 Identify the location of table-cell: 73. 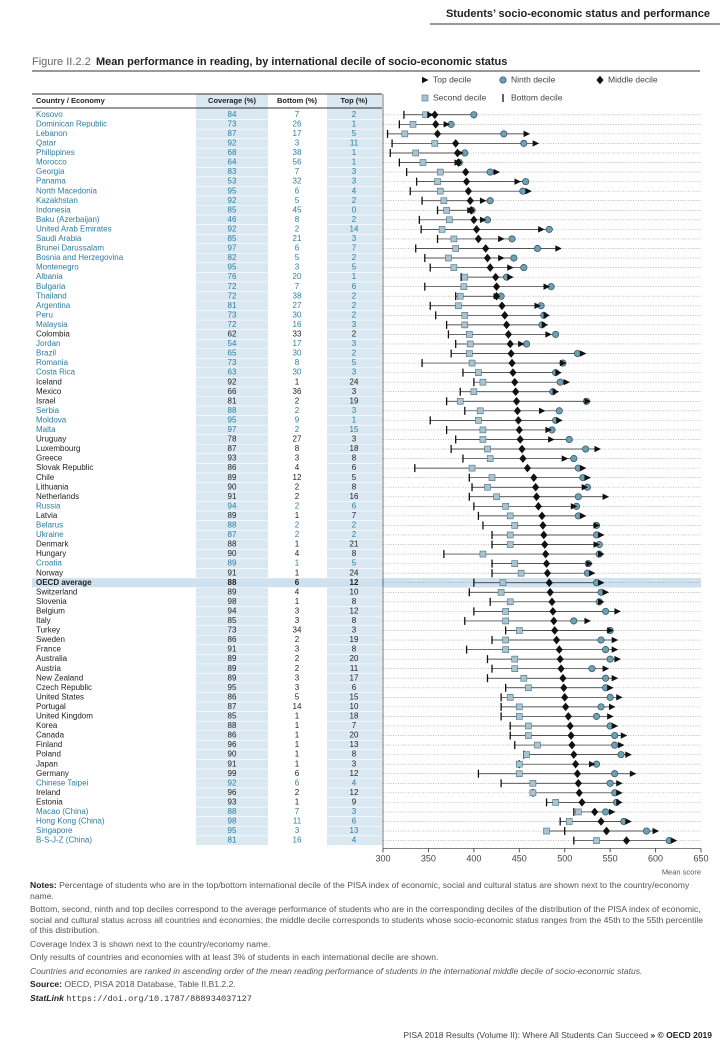
(232, 123).